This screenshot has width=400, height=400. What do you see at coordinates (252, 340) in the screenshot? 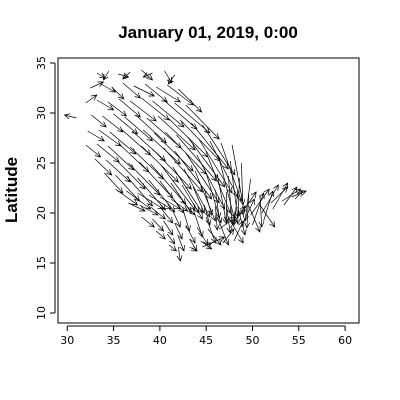
I see `x-tick-label: 50` at bounding box center [252, 340].